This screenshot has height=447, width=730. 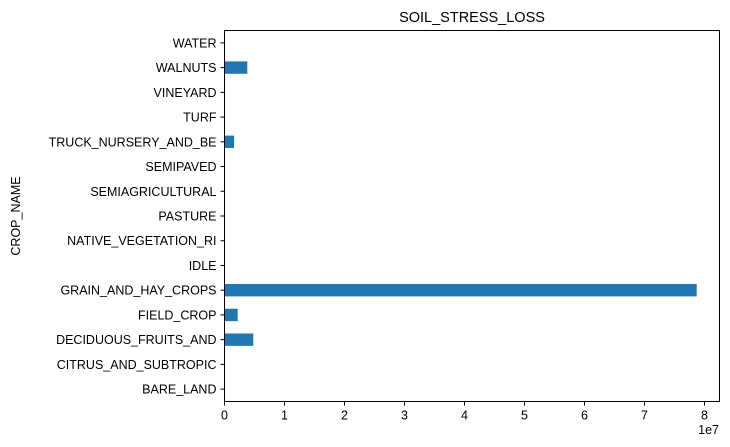 I want to click on x-tick-label: 6, so click(x=584, y=416).